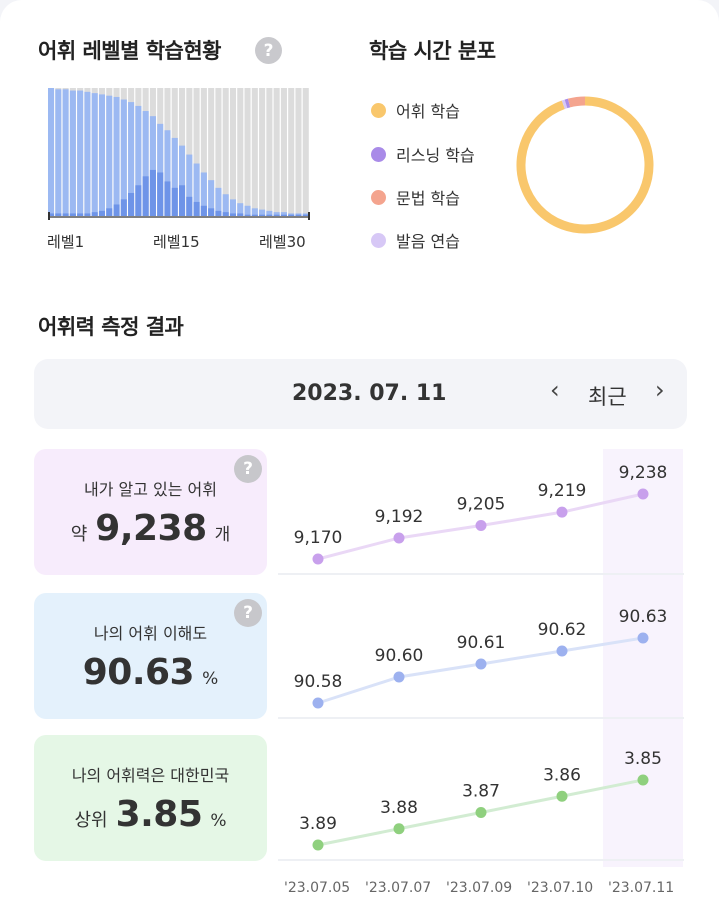  I want to click on x-tick-date: '23.07.11, so click(641, 888).